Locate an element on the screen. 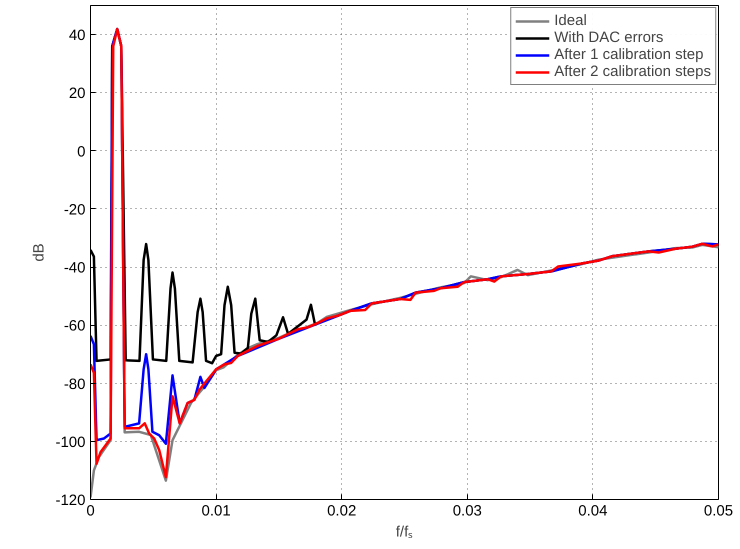  y-tick-label: -120 is located at coordinates (70, 500).